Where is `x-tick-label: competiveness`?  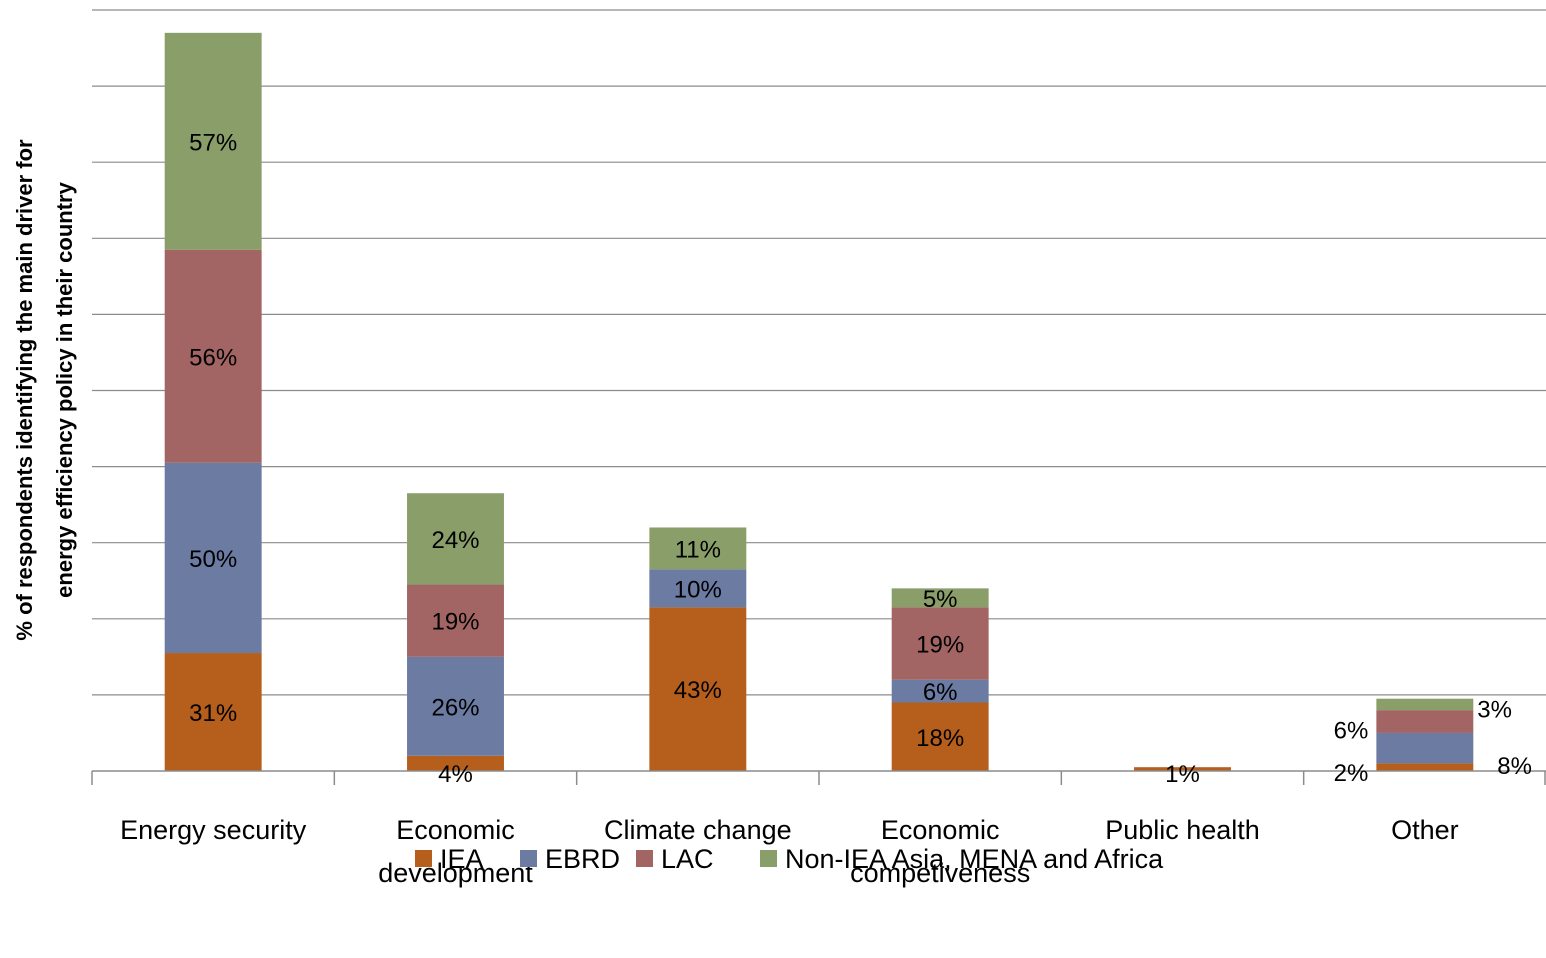
x-tick-label: competiveness is located at coordinates (940, 873).